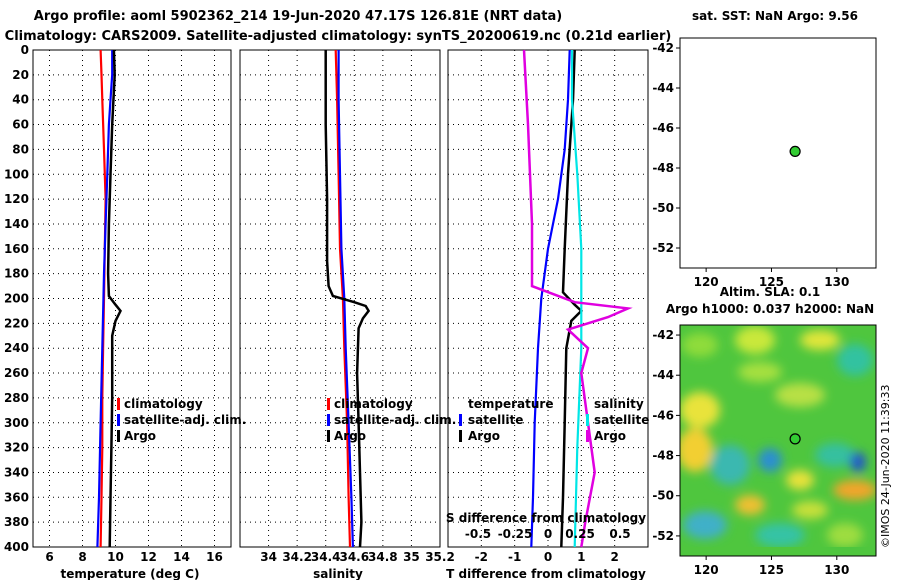 The width and height of the screenshot is (900, 584). What do you see at coordinates (885, 466) in the screenshot?
I see `imos-watermark: ©IMOS 24-Jun-2020 11:39:33` at bounding box center [885, 466].